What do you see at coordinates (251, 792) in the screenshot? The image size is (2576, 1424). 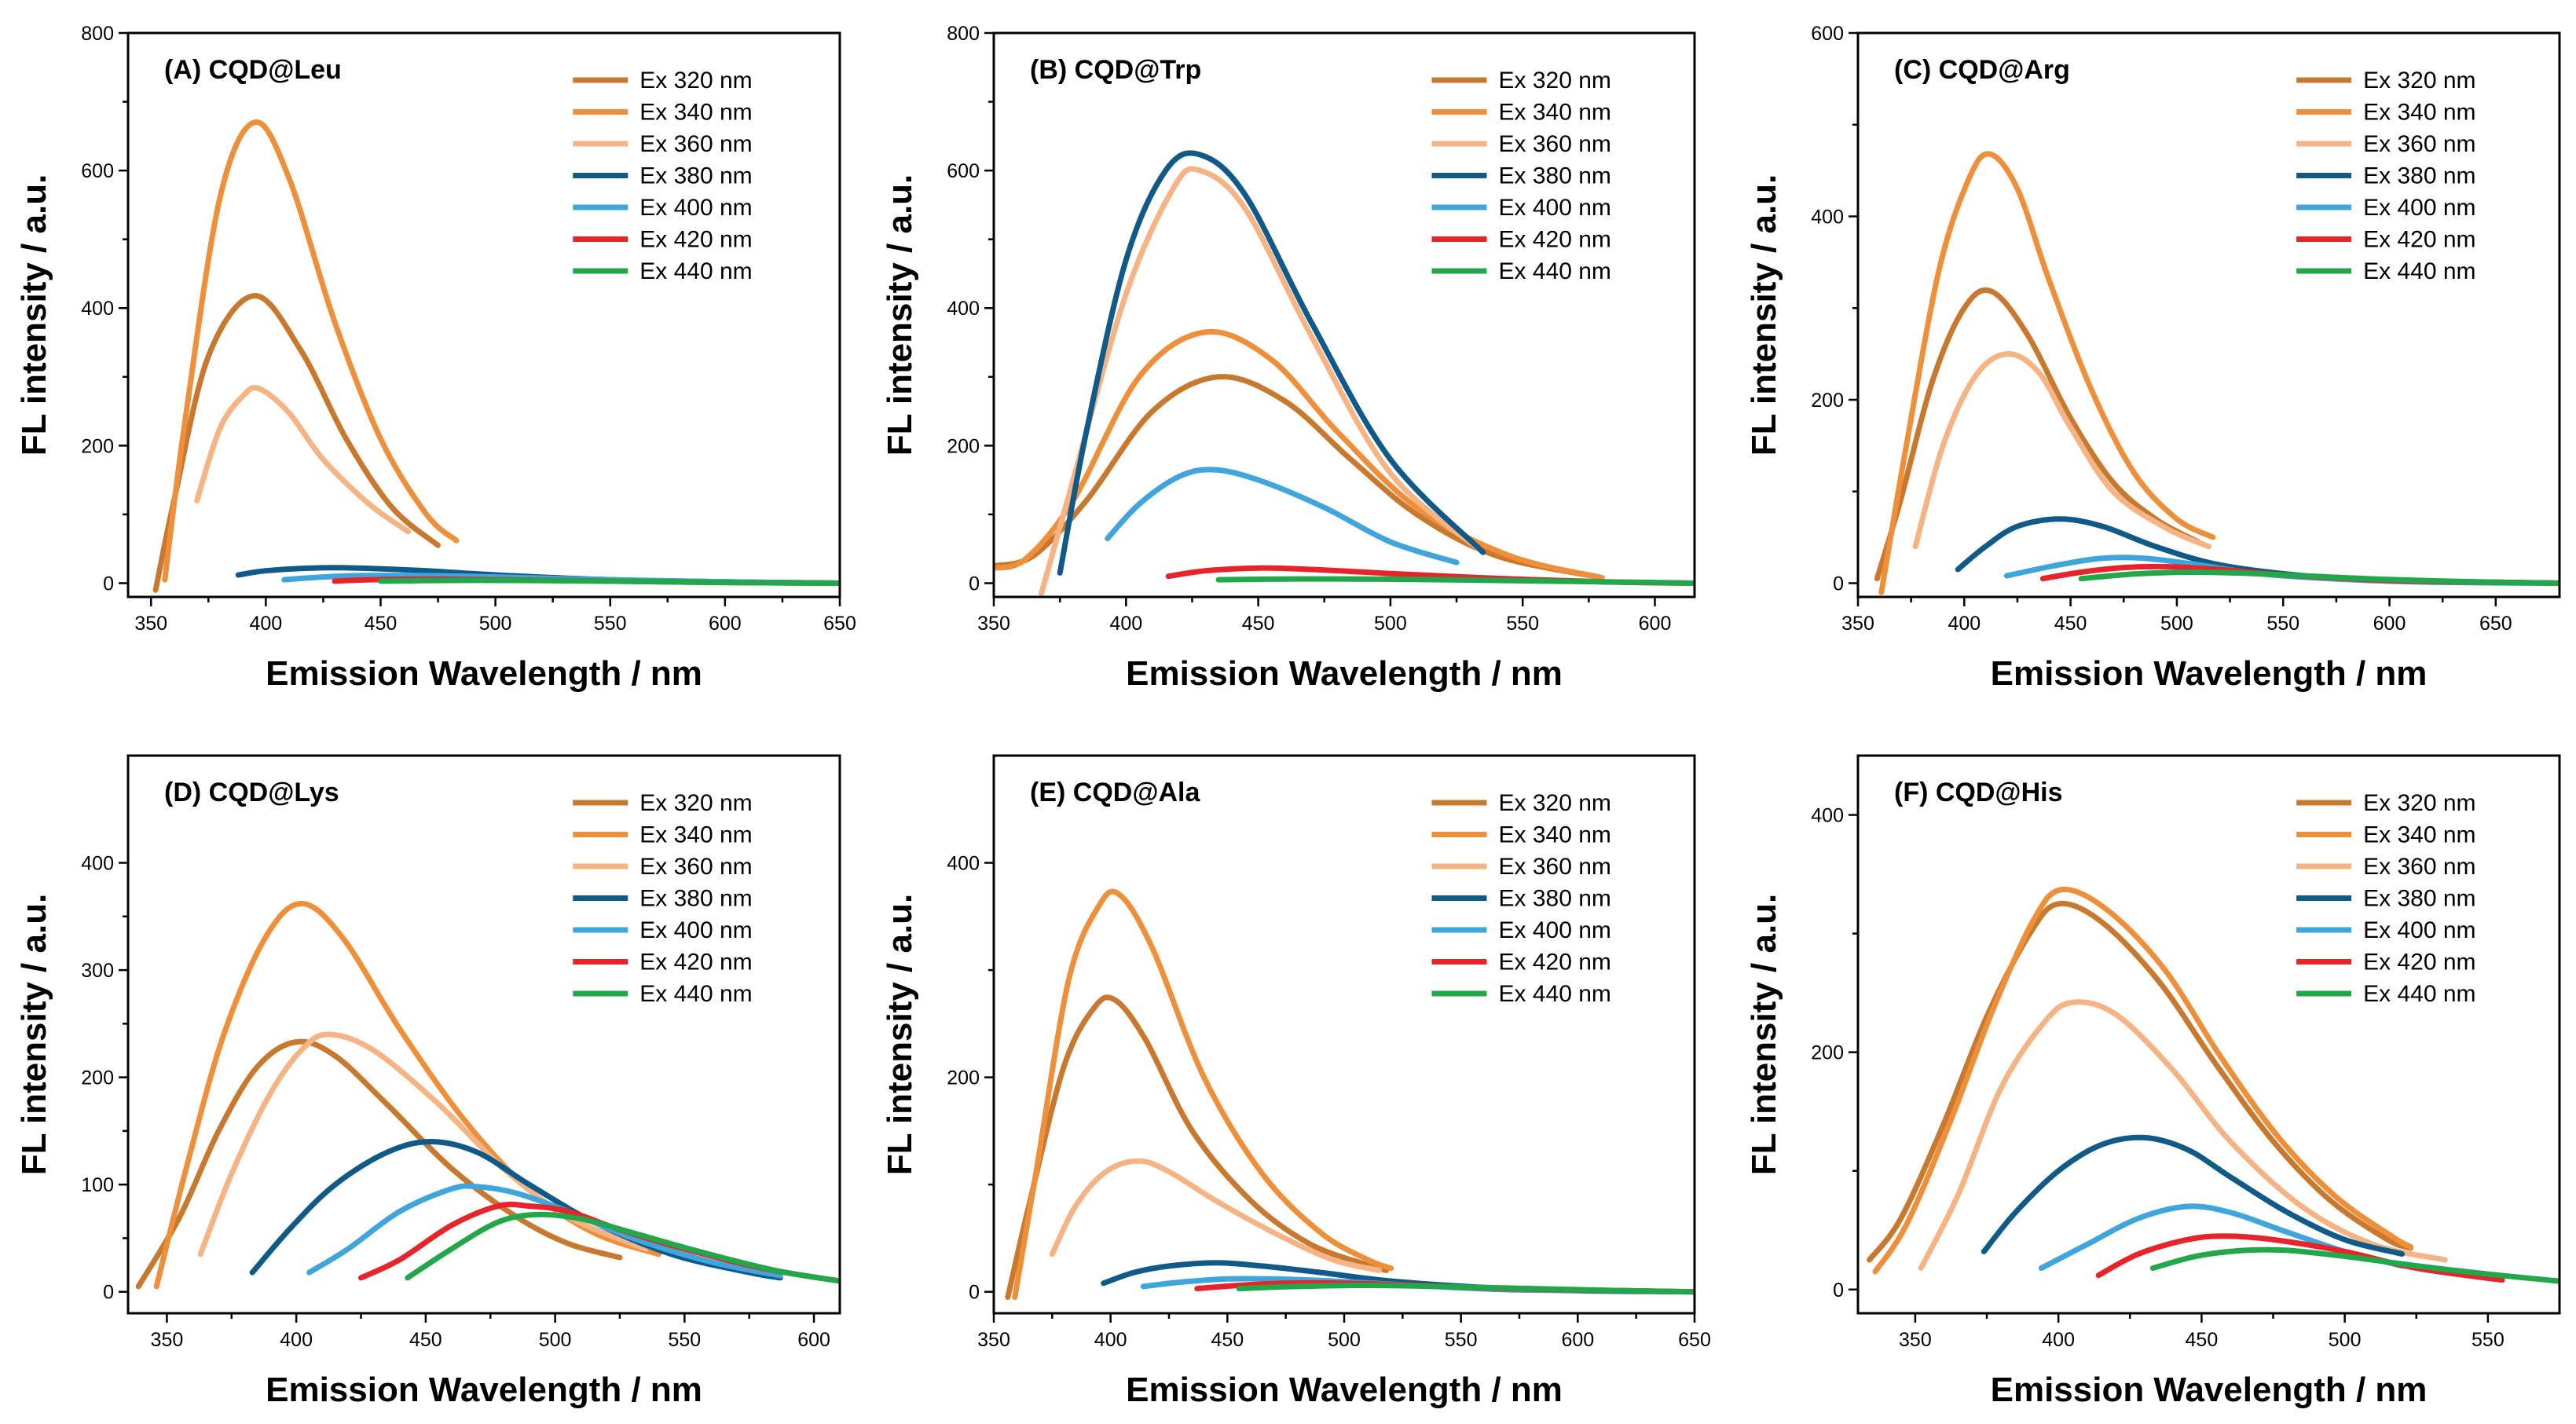 I see `panel-title: (D) CQD@Lys` at bounding box center [251, 792].